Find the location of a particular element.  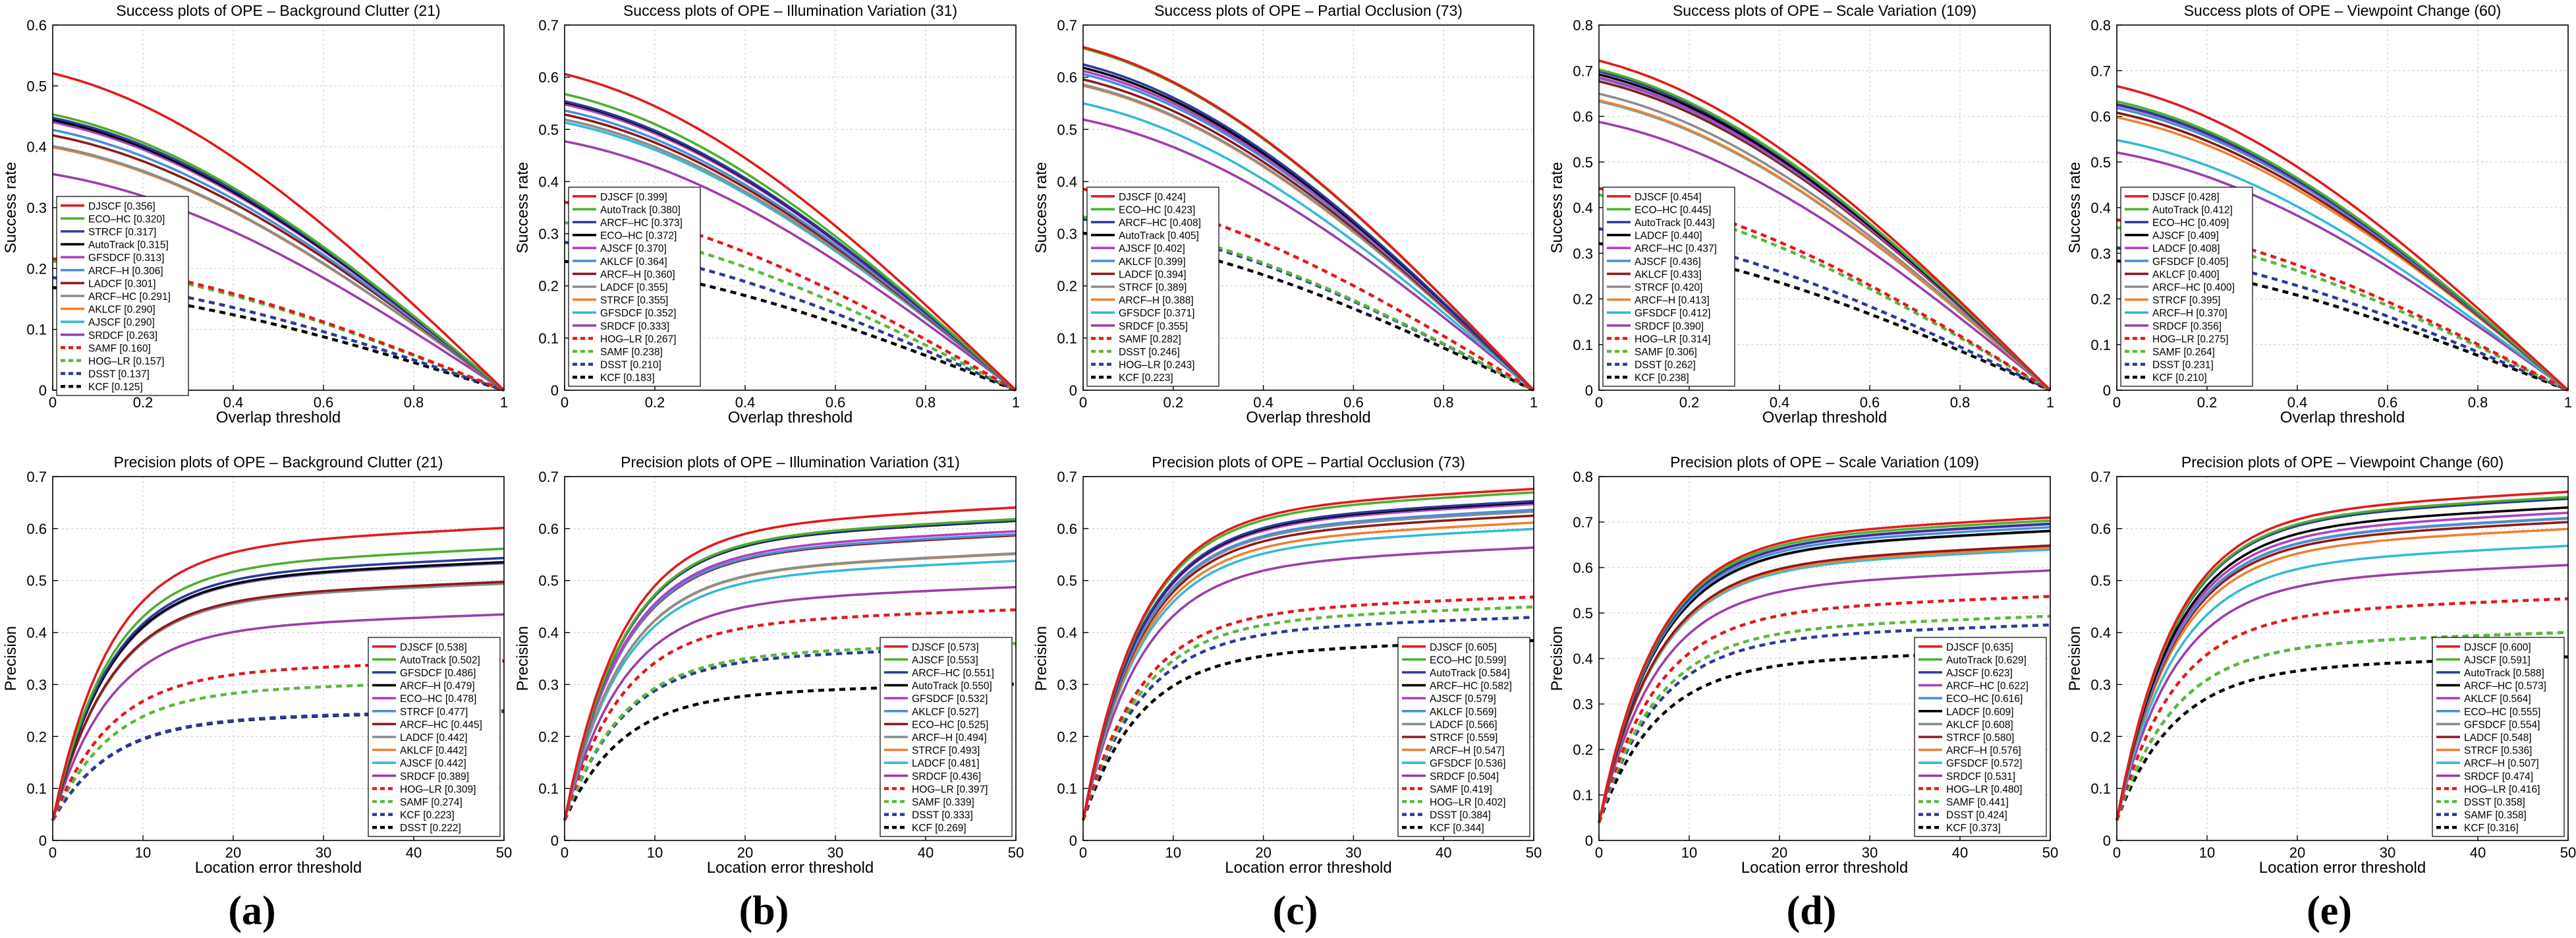

series-line-hog-lr is located at coordinates (1824, 709).